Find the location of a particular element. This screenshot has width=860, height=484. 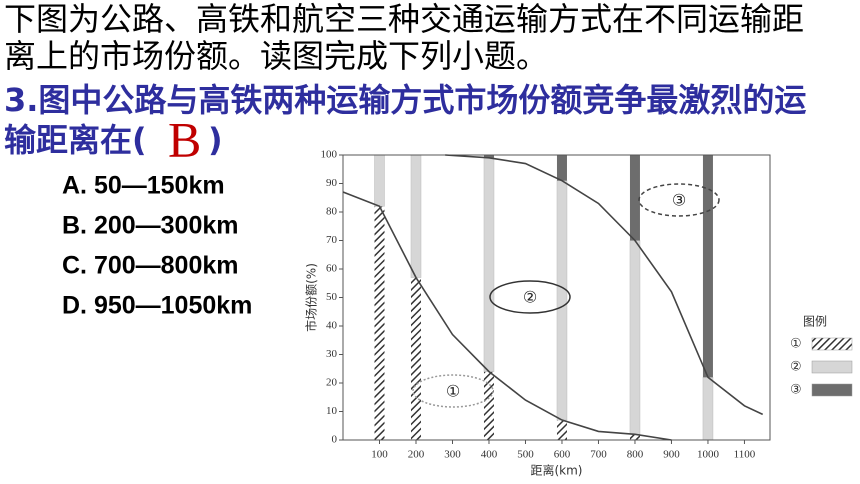

question: ) is located at coordinates (215, 140).